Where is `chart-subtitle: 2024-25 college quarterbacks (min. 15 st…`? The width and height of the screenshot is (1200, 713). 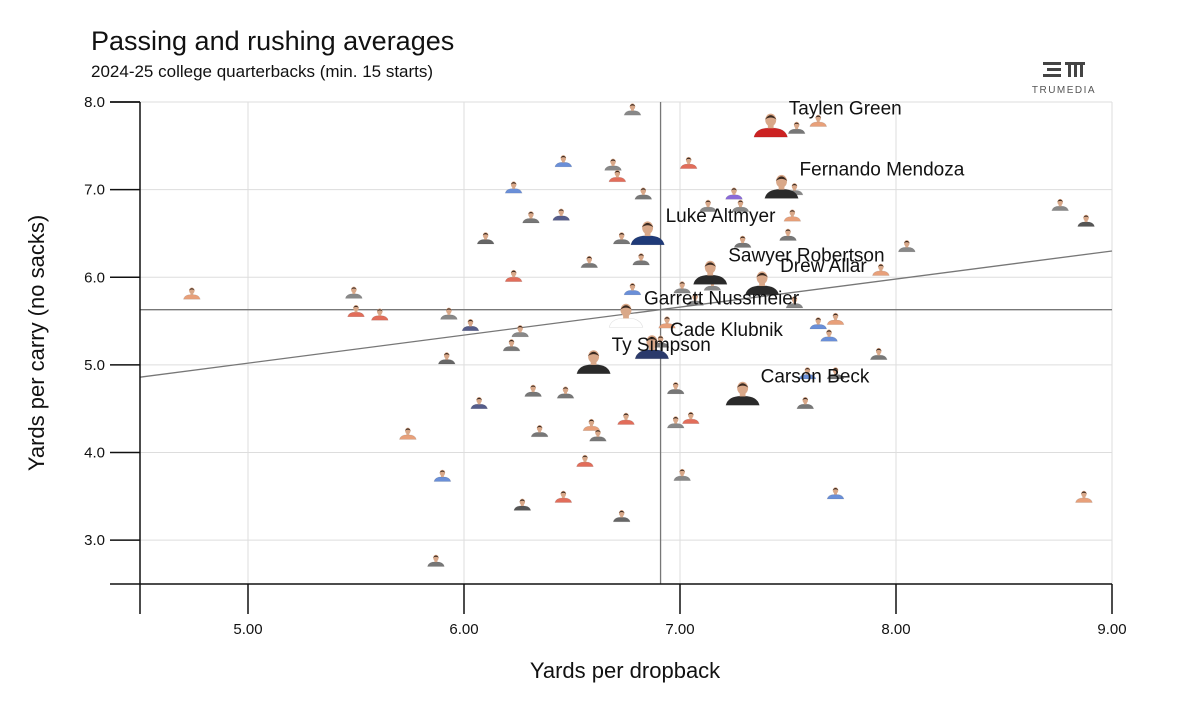
chart-subtitle: 2024-25 college quarterbacks (min. 15 st… is located at coordinates (262, 71).